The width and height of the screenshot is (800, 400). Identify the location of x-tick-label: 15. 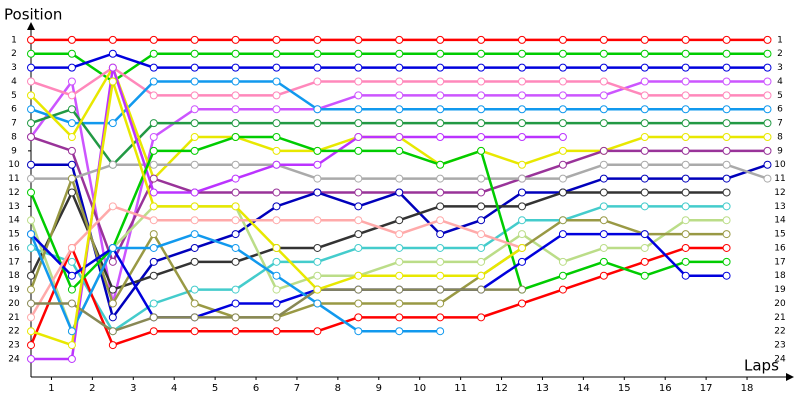
(624, 388).